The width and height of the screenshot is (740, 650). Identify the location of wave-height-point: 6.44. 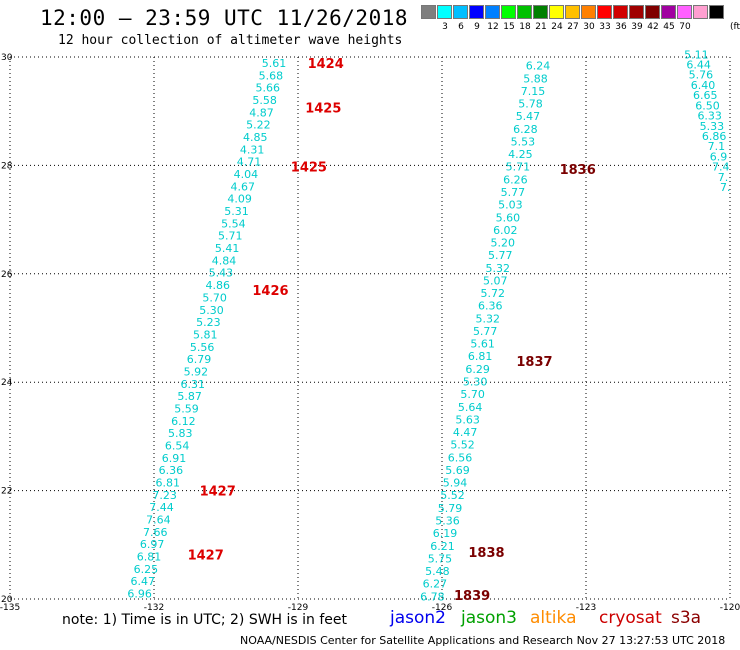
(698, 65).